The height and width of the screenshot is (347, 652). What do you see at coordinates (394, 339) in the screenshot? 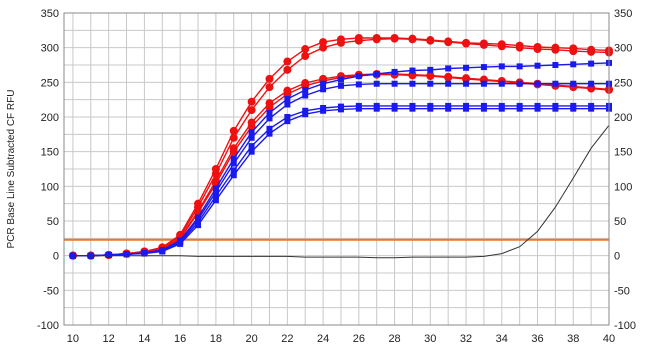
I see `x-tick-label: 28` at bounding box center [394, 339].